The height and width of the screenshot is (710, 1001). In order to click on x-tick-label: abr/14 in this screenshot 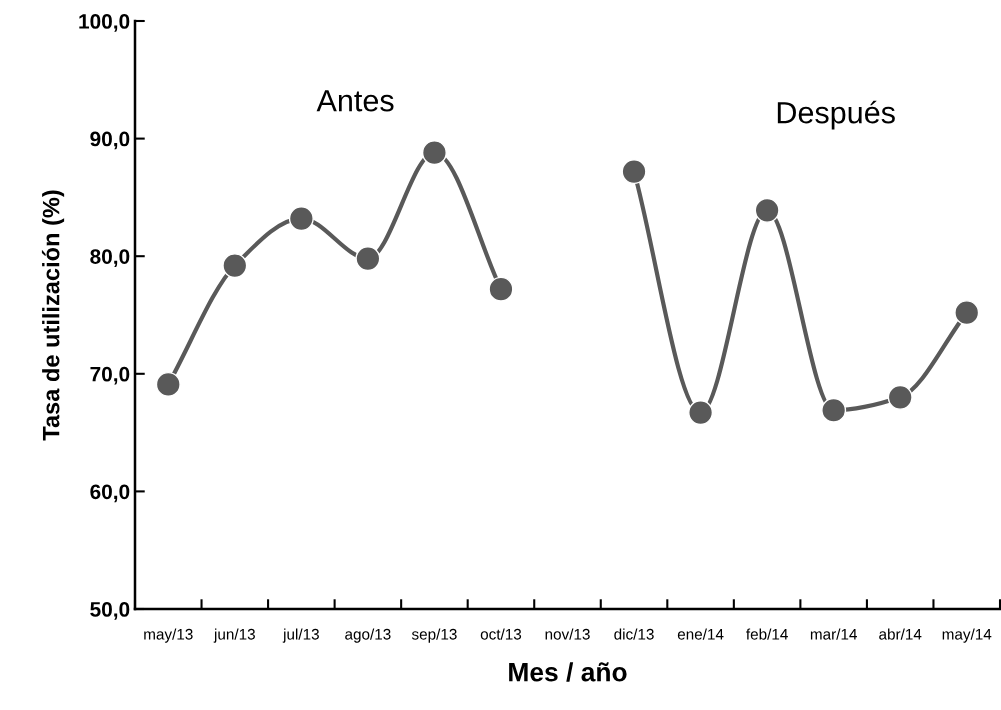, I will do `click(900, 634)`.